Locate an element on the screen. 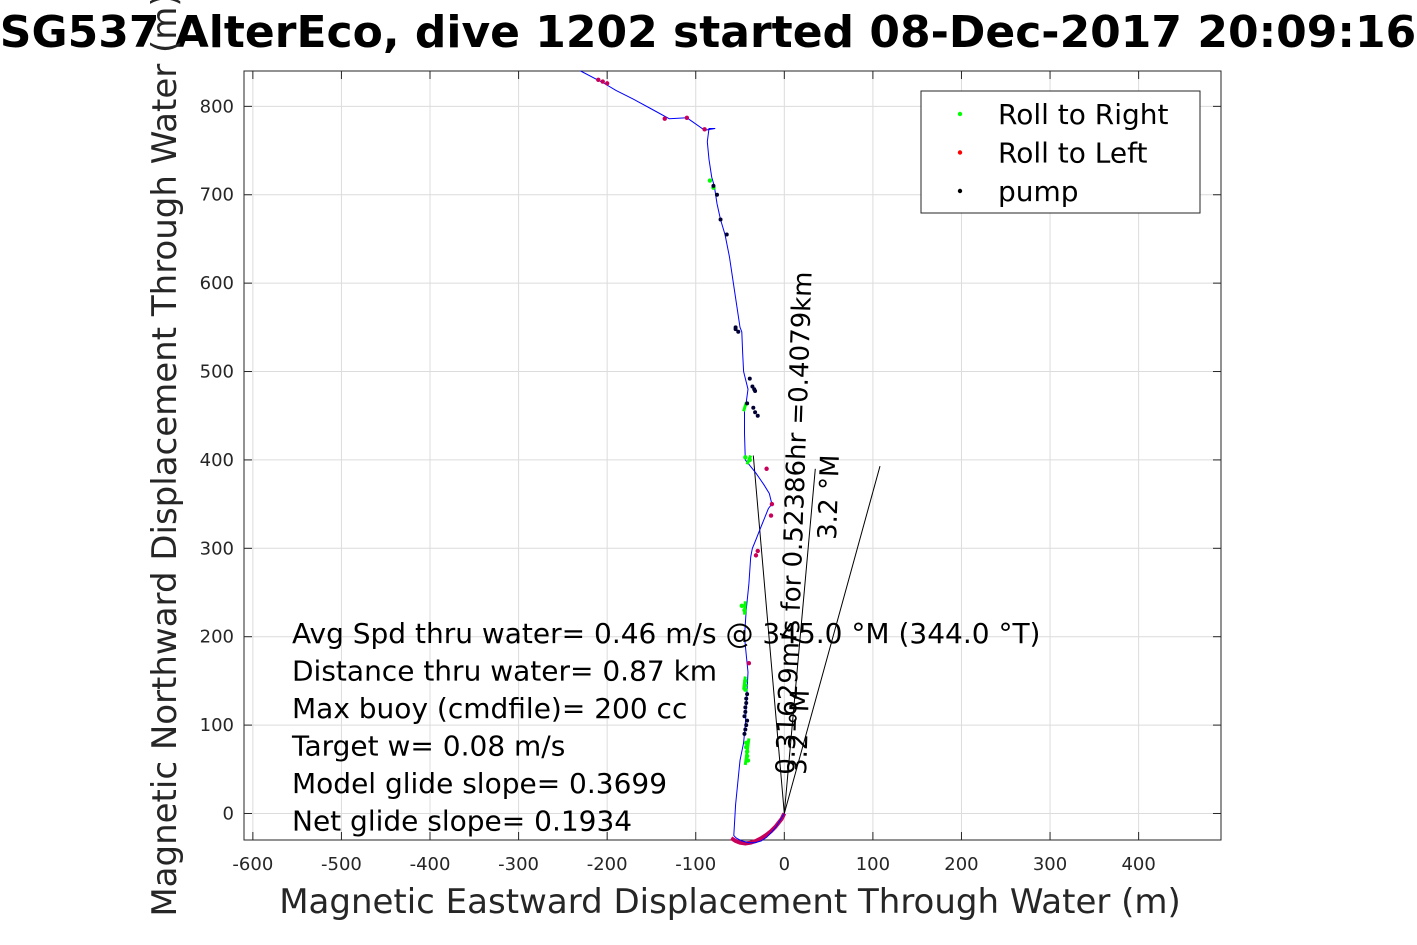  y-tick-label: 400 is located at coordinates (217, 460).